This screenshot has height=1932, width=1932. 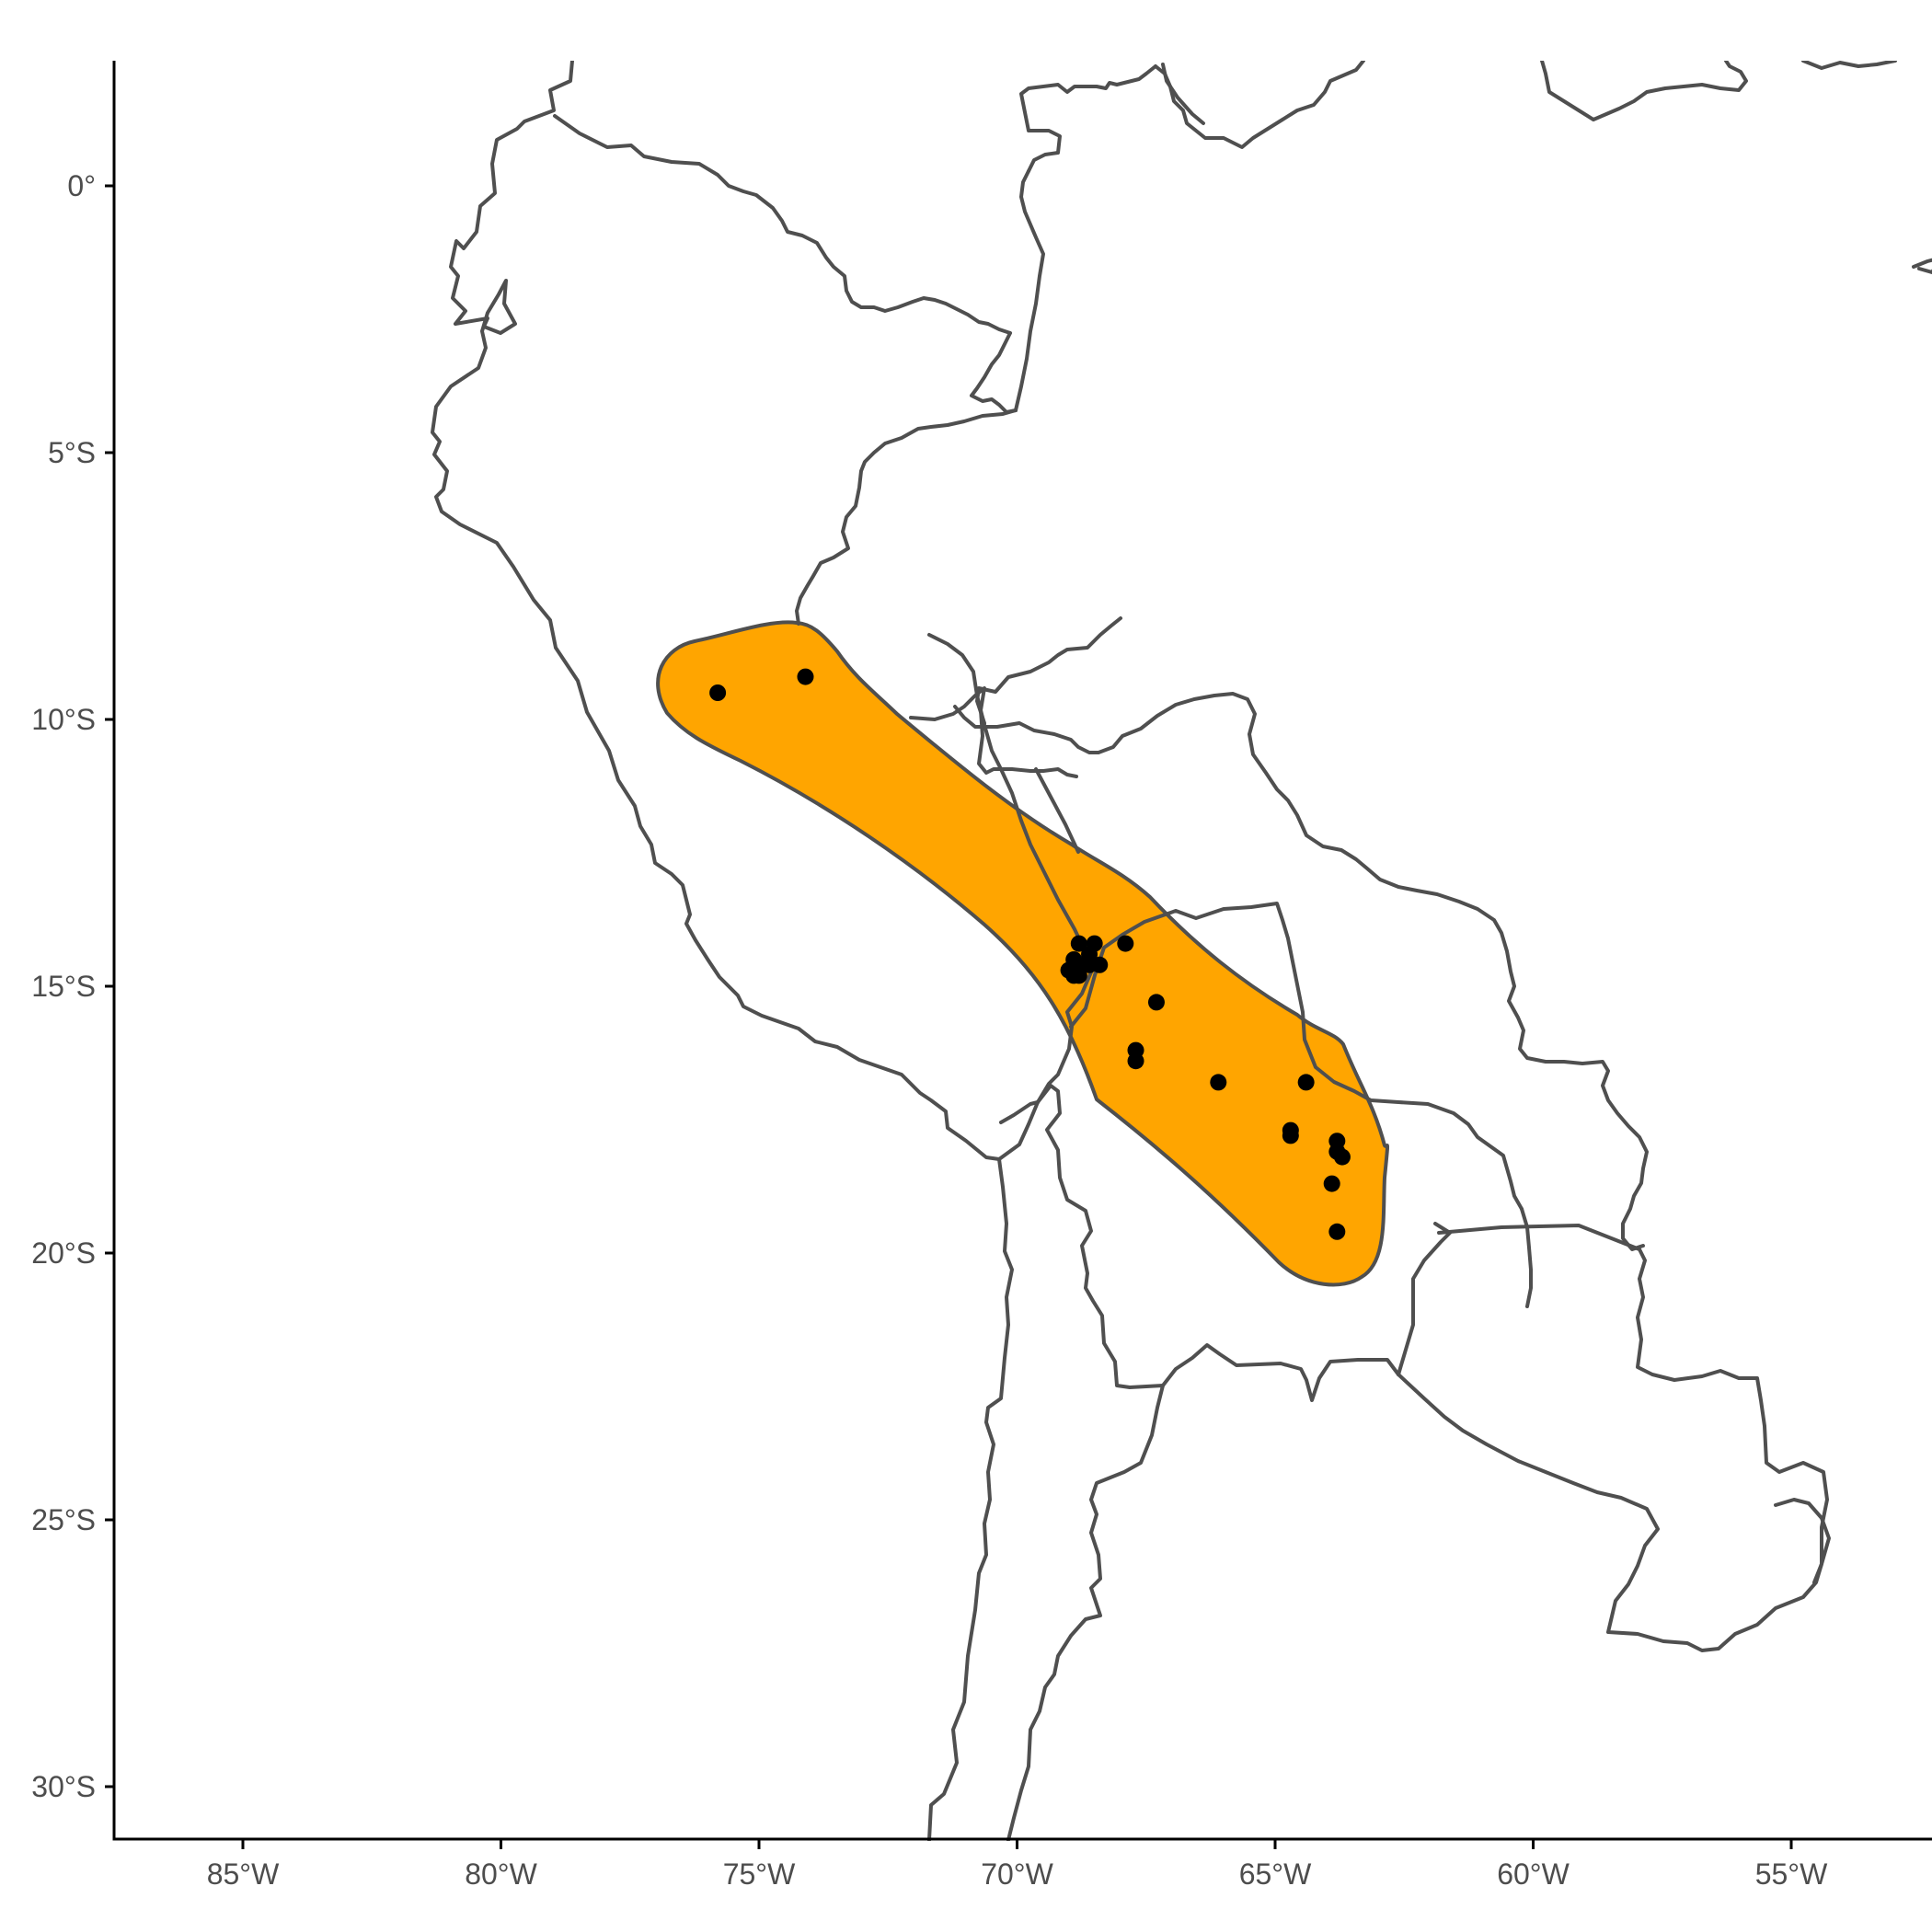 What do you see at coordinates (63, 986) in the screenshot?
I see `y-tick-label: 15°S` at bounding box center [63, 986].